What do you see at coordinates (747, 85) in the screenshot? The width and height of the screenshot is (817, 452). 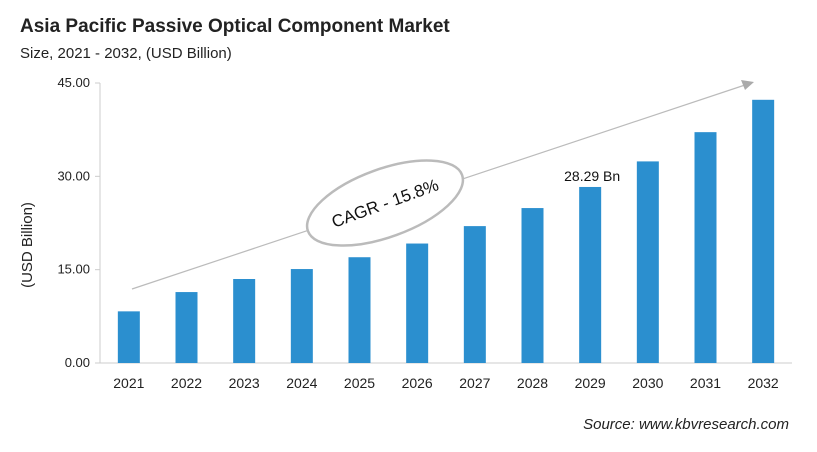 I see `trend-arrowhead` at bounding box center [747, 85].